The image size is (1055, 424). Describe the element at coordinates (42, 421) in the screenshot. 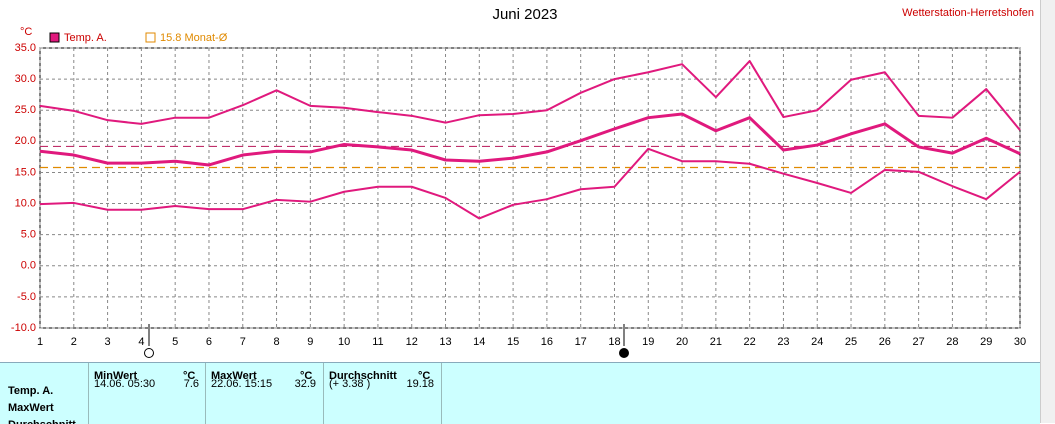

I see `row-label: Durchschnitt` at that location.